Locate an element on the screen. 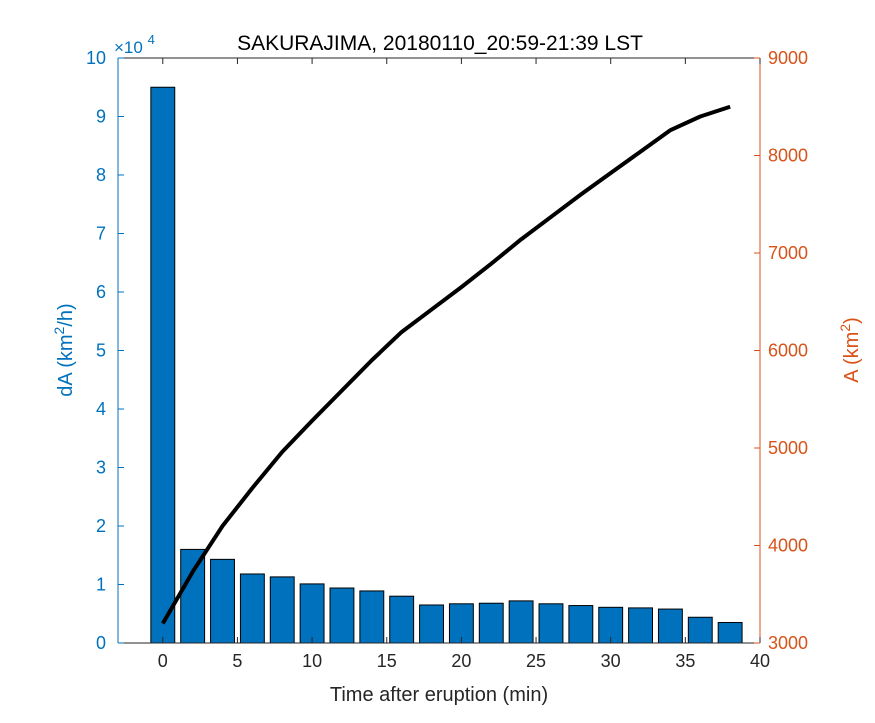 This screenshot has width=875, height=723. left-y-tick-label-8: 8 is located at coordinates (101, 175).